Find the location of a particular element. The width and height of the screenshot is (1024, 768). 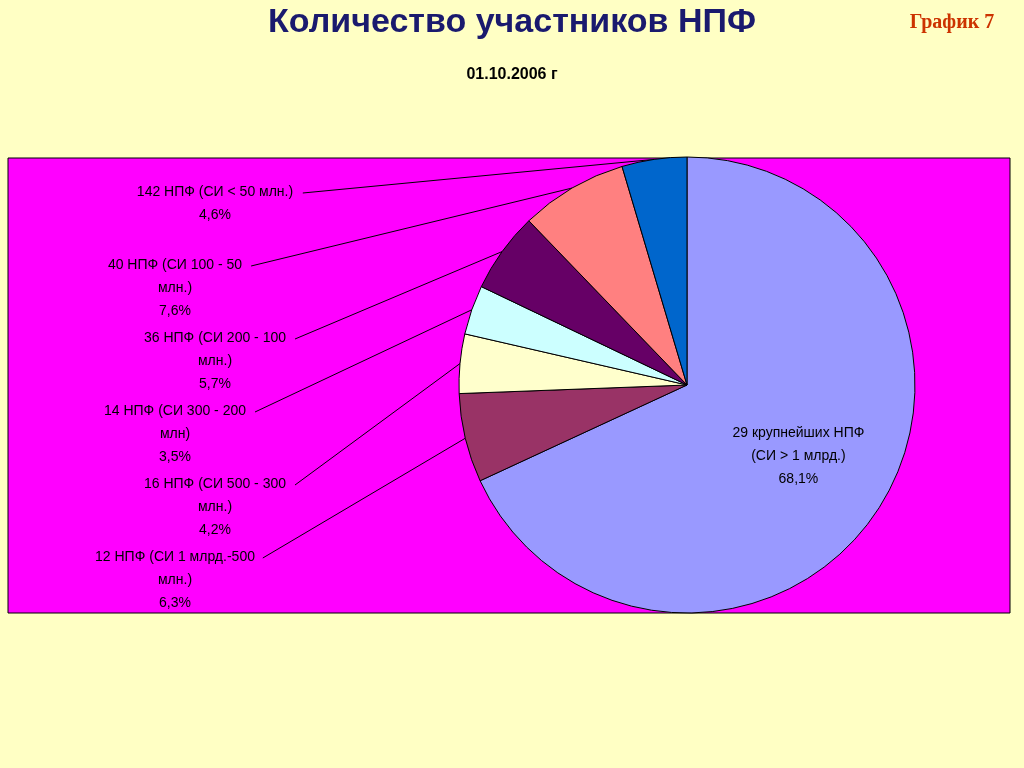

slice-label: 14 НПФ (СИ 300 - 200 млн) is located at coordinates (175, 421).